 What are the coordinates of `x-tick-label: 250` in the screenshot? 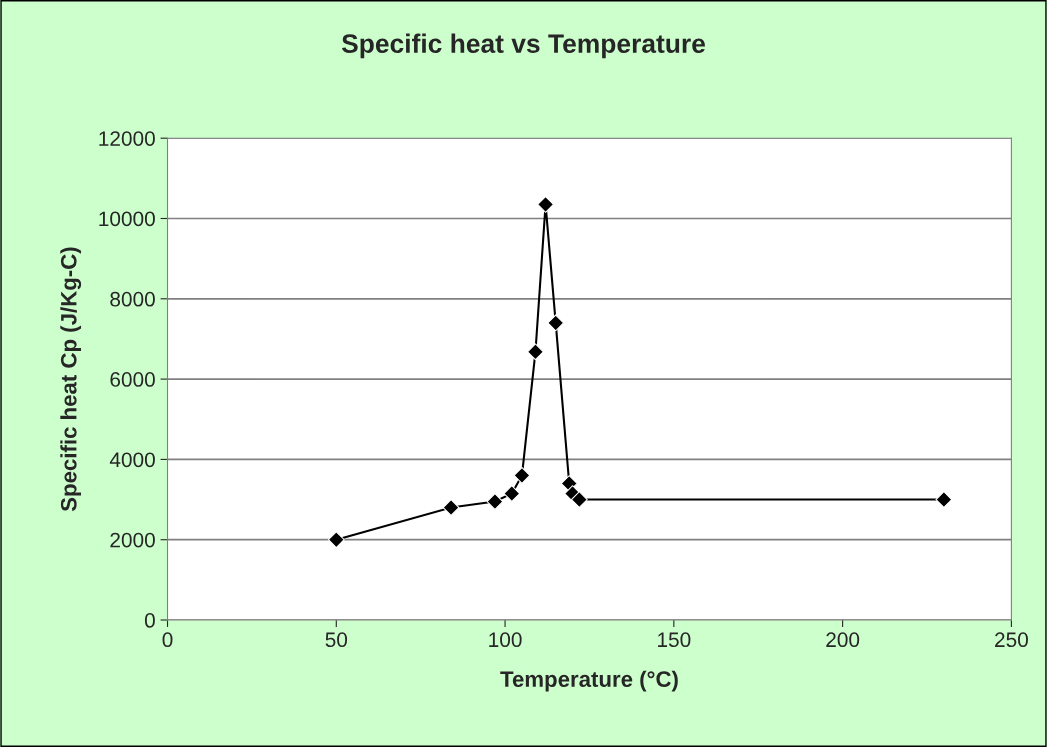 It's located at (1011, 640).